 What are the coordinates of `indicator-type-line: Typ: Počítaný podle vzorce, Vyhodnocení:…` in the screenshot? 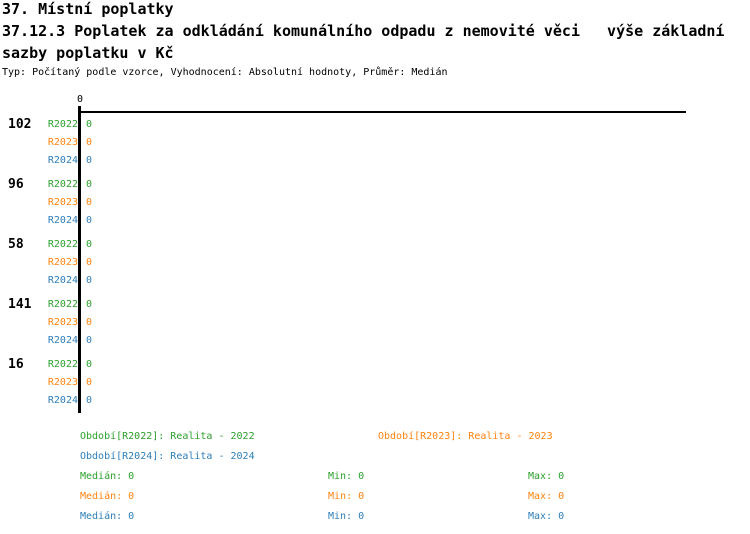 It's located at (225, 72).